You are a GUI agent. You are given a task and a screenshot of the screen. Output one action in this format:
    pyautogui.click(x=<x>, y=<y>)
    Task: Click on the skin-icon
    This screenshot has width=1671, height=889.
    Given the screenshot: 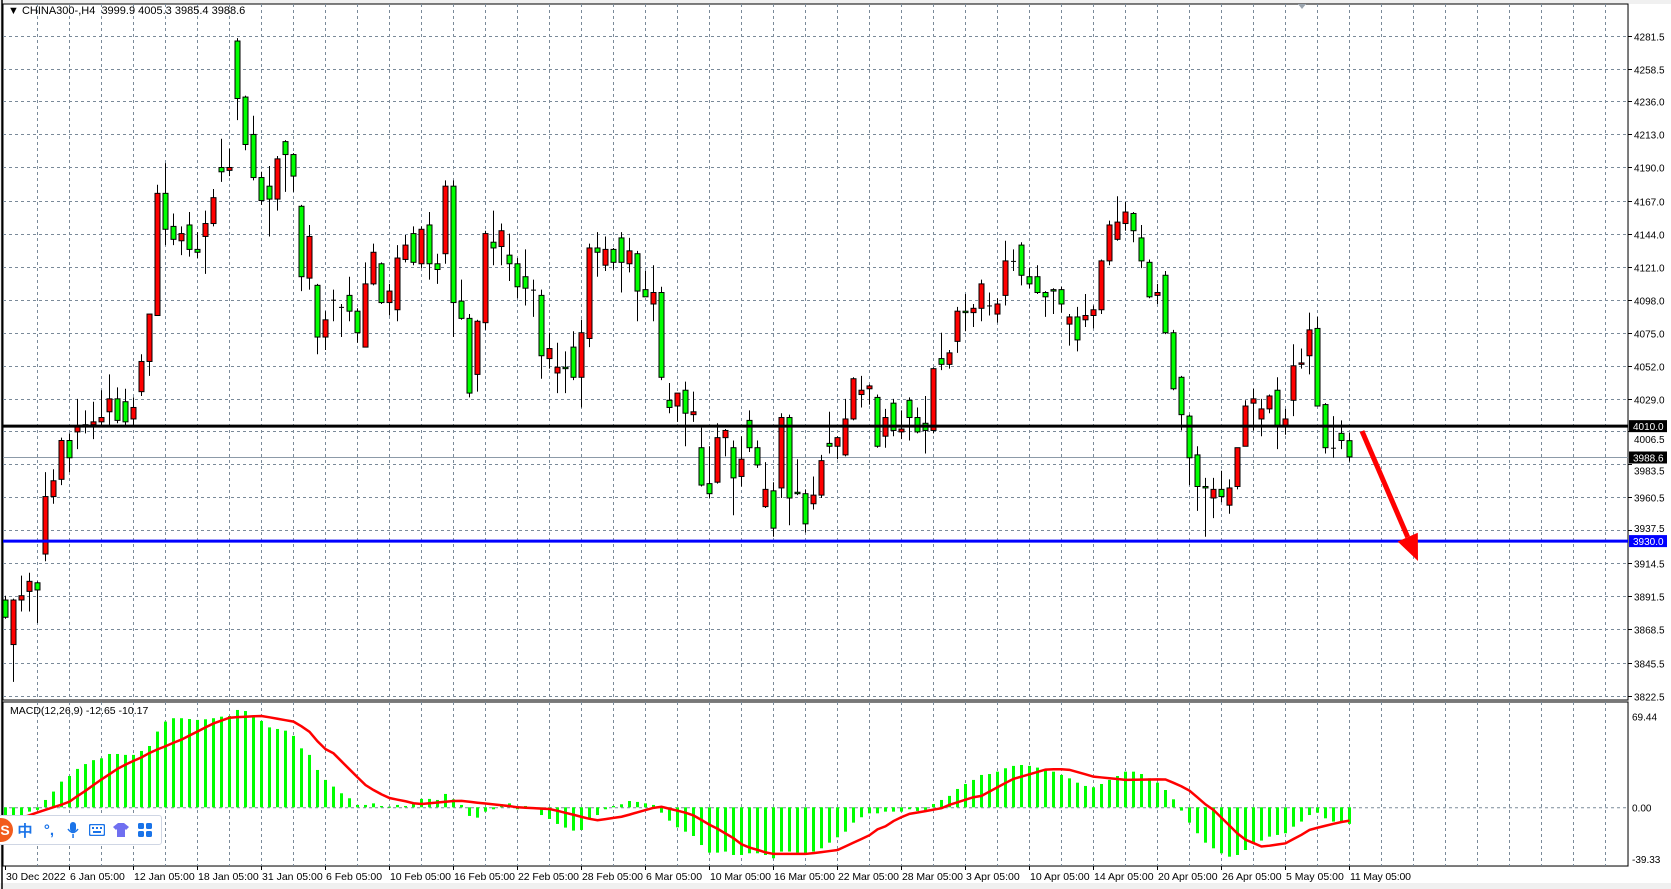 What is the action you would take?
    pyautogui.click(x=121, y=830)
    